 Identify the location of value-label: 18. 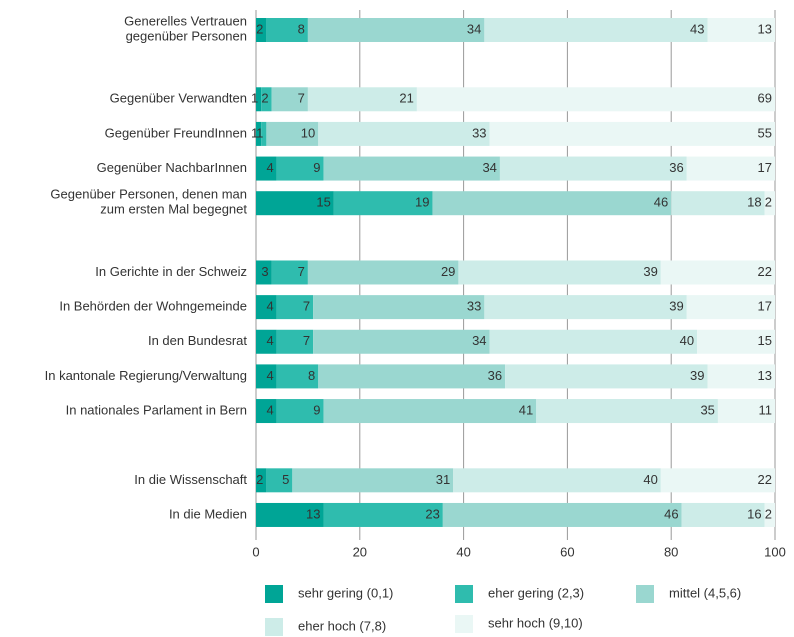
(754, 202).